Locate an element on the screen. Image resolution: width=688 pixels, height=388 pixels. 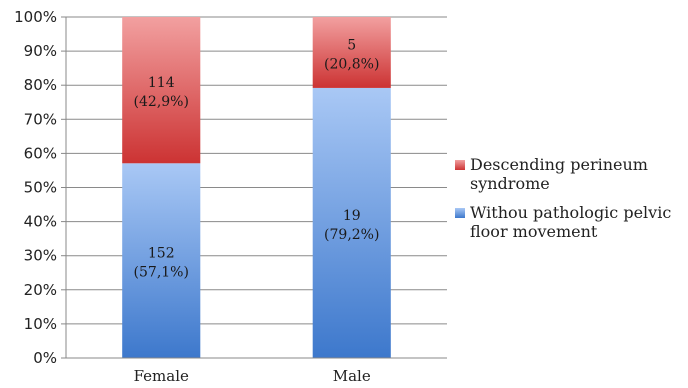
data-label-count: 19 is located at coordinates (352, 216).